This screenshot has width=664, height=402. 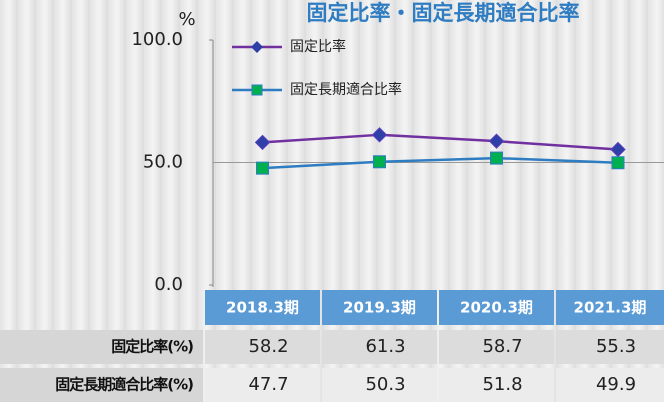 I want to click on x-tick-label: 2018.3期, so click(x=262, y=308).